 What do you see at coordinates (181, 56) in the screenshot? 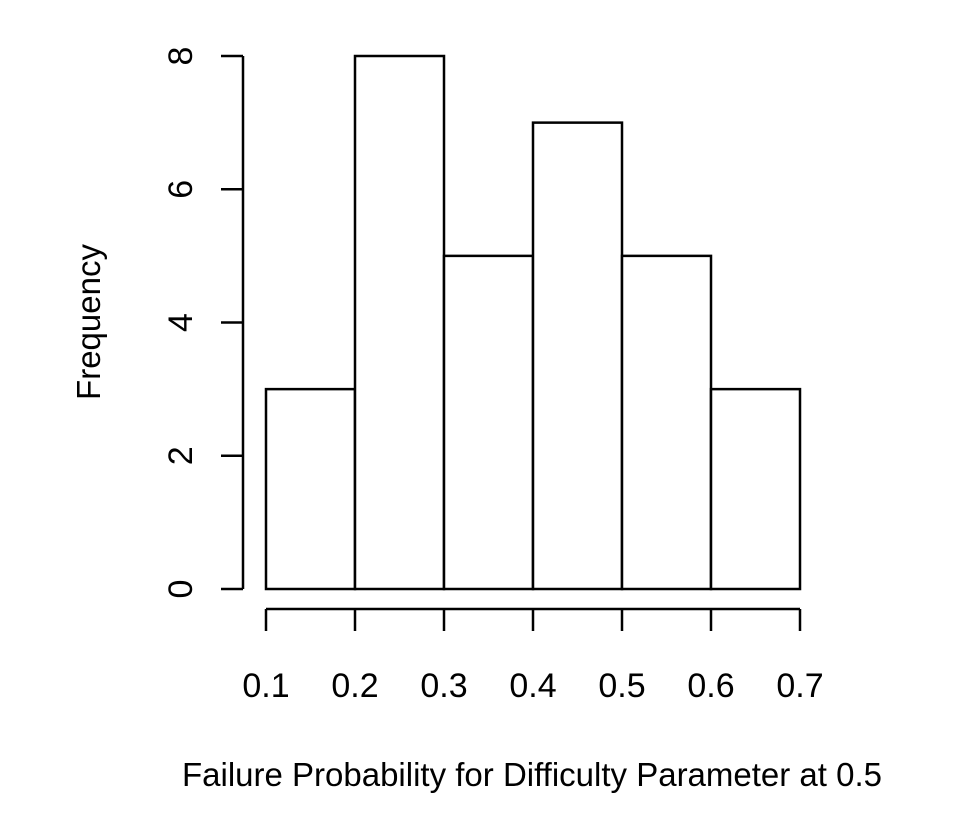
I see `y-tick-label: 8` at bounding box center [181, 56].